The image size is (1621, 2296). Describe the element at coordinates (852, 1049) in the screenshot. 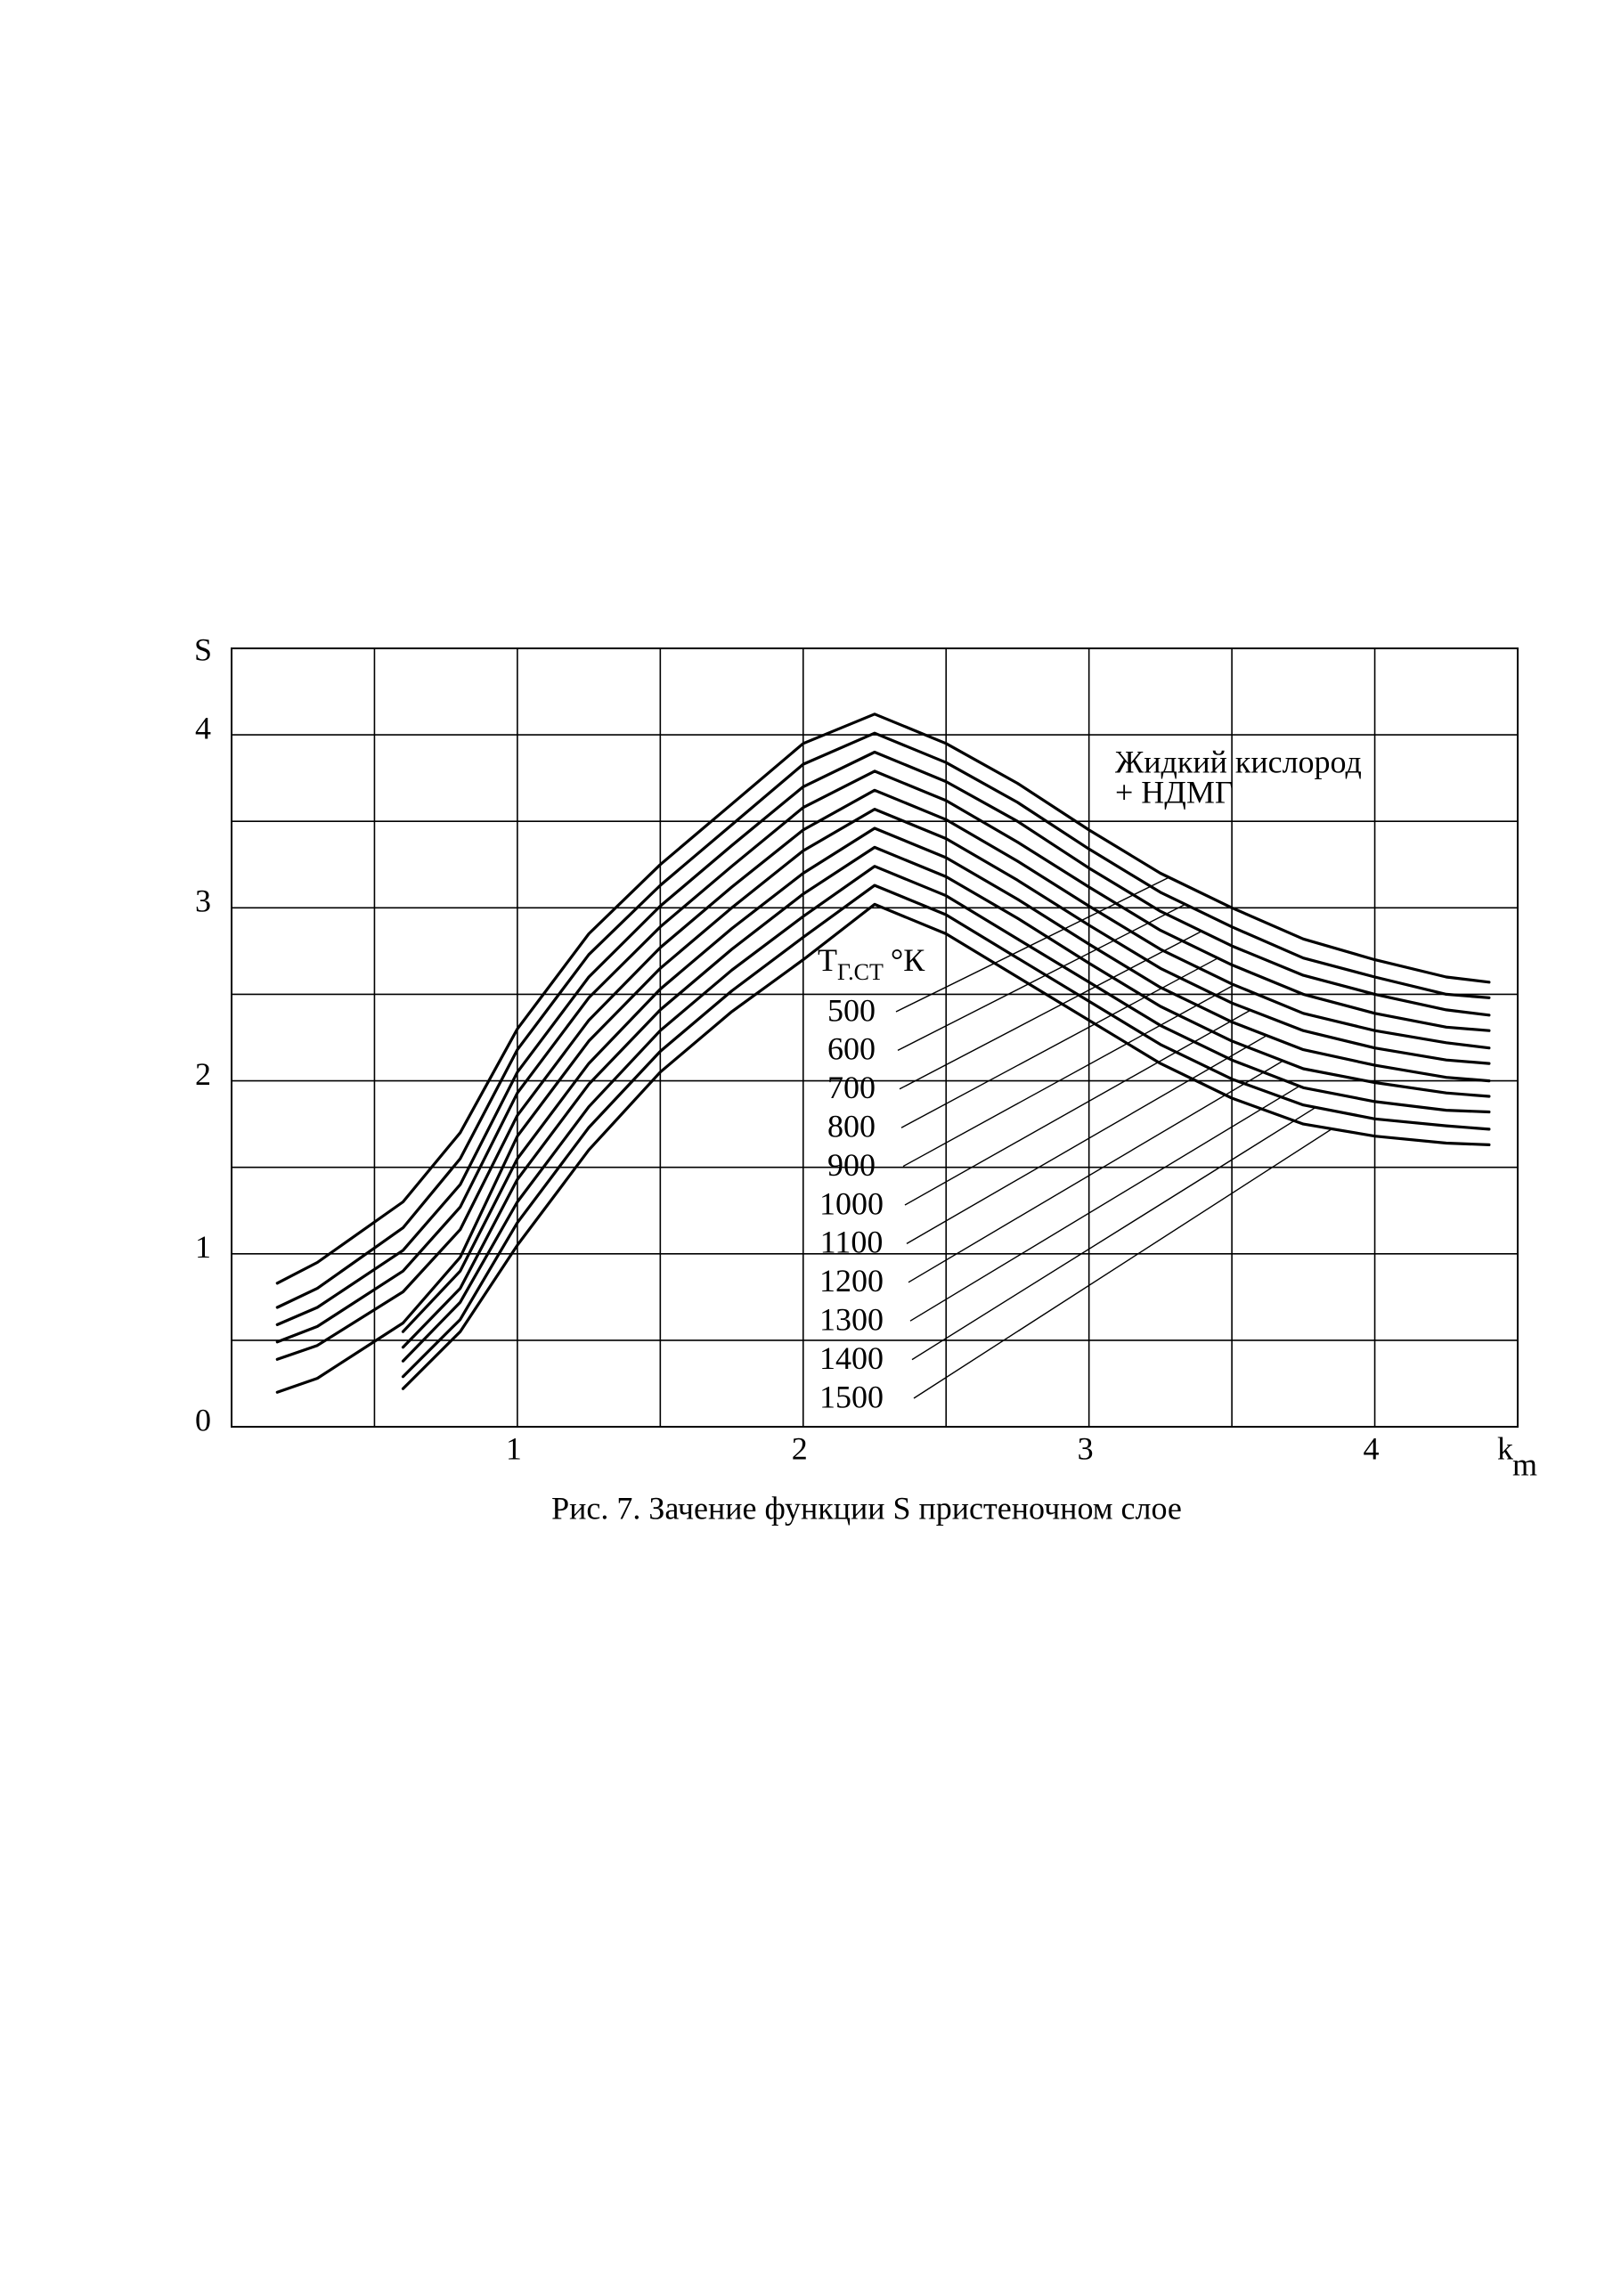

I see `legend-label: 600` at that location.